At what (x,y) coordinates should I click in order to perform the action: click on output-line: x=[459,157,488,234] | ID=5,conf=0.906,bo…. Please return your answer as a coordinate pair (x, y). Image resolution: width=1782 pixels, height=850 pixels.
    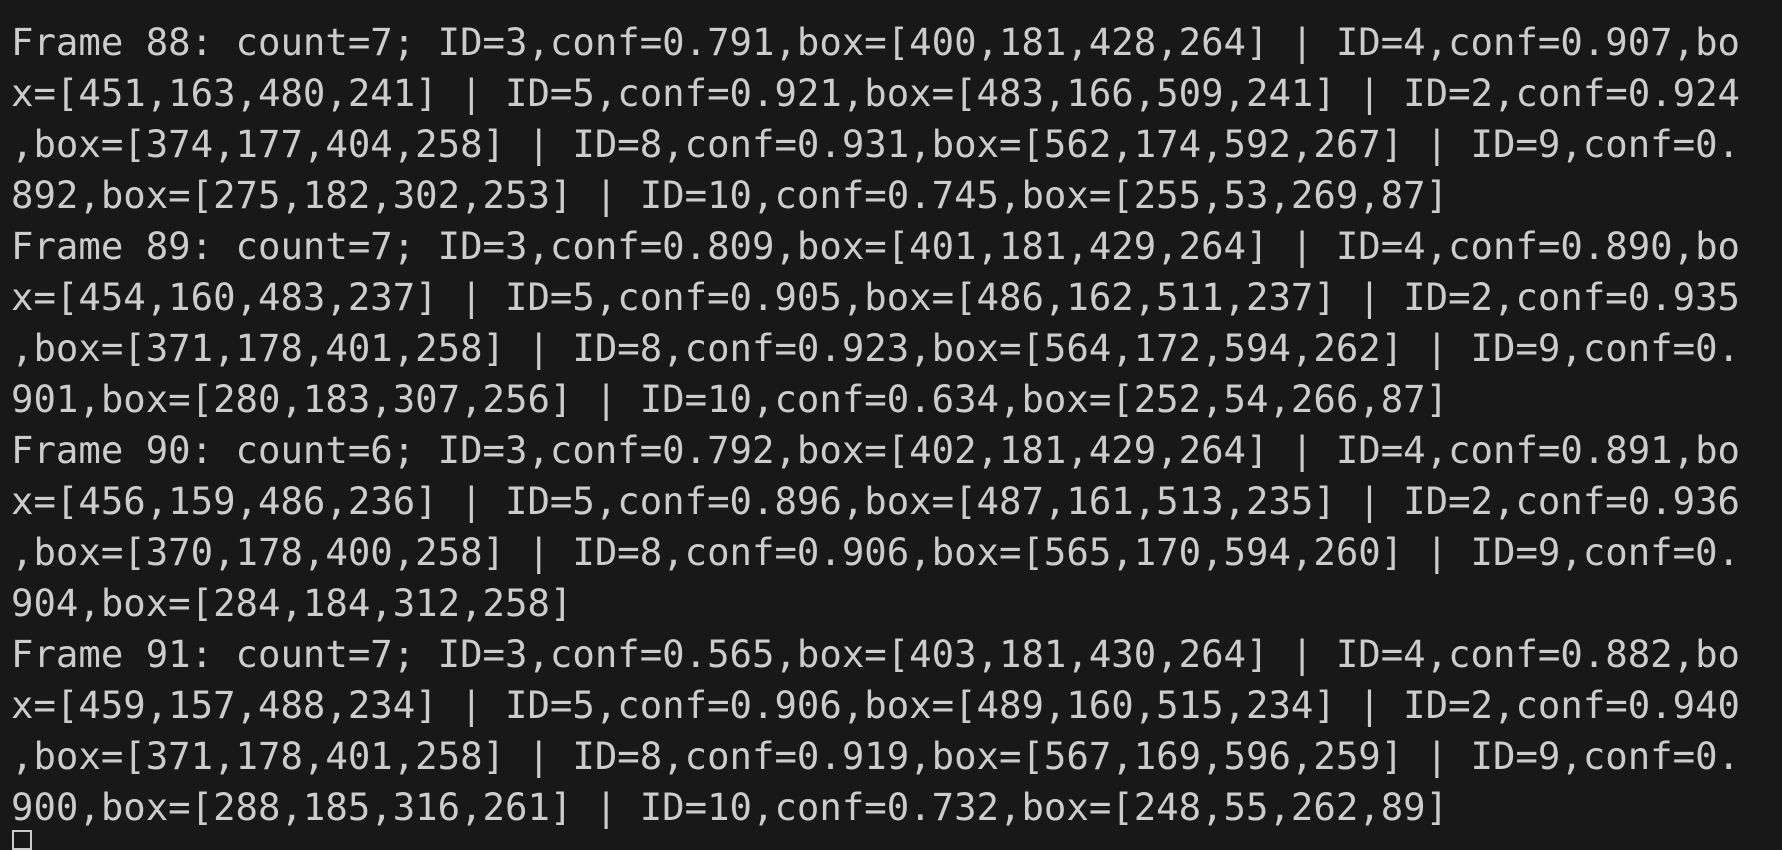
    Looking at the image, I should click on (876, 705).